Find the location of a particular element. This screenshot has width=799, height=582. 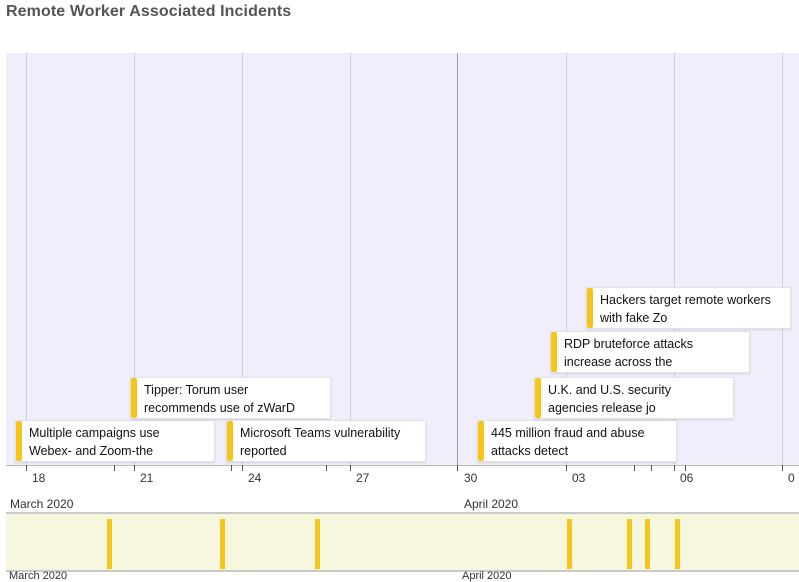

overview-month-label: April 2020 is located at coordinates (487, 576).